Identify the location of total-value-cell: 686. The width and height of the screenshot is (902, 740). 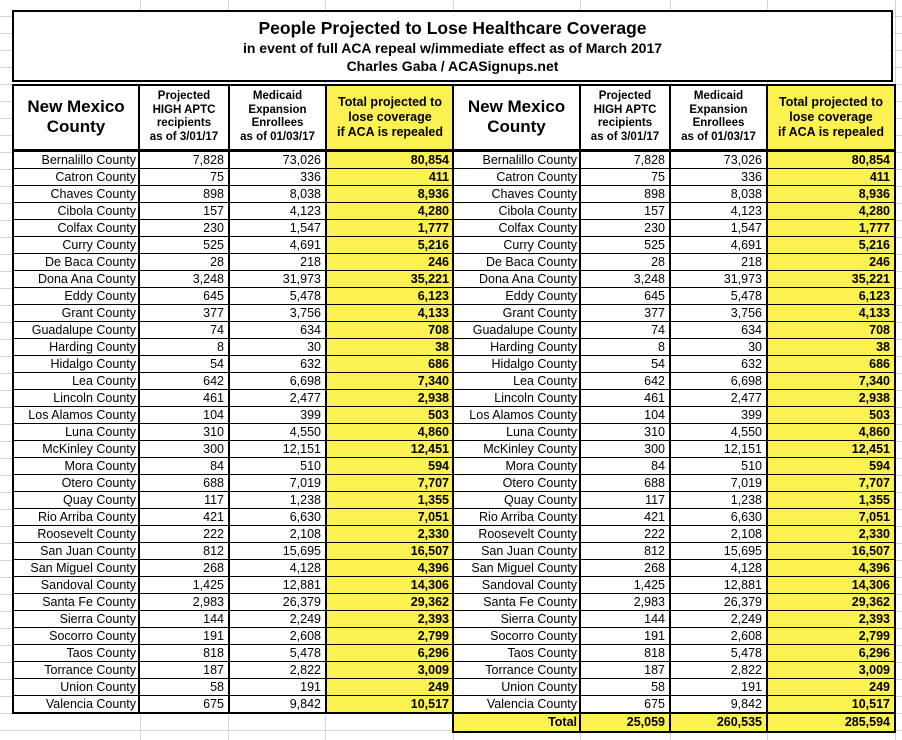
(831, 363).